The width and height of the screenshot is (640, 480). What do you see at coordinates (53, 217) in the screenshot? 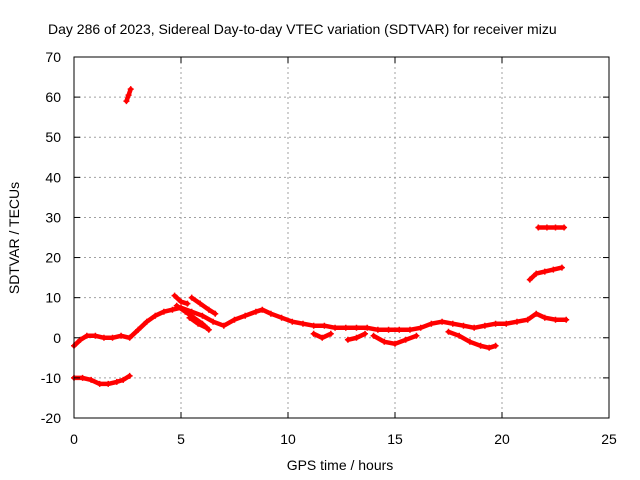
I see `y-tick-label: 30` at bounding box center [53, 217].